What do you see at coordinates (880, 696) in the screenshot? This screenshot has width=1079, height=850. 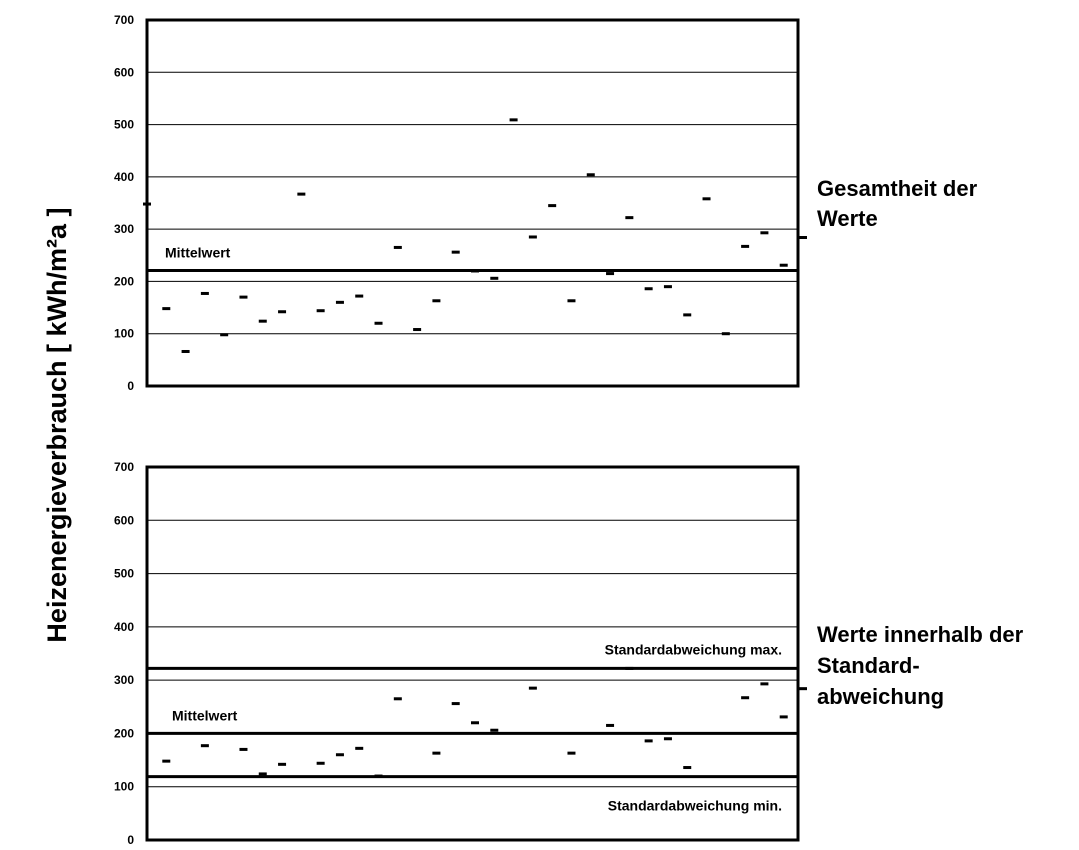 I see `side-label-line: abweichung` at bounding box center [880, 696].